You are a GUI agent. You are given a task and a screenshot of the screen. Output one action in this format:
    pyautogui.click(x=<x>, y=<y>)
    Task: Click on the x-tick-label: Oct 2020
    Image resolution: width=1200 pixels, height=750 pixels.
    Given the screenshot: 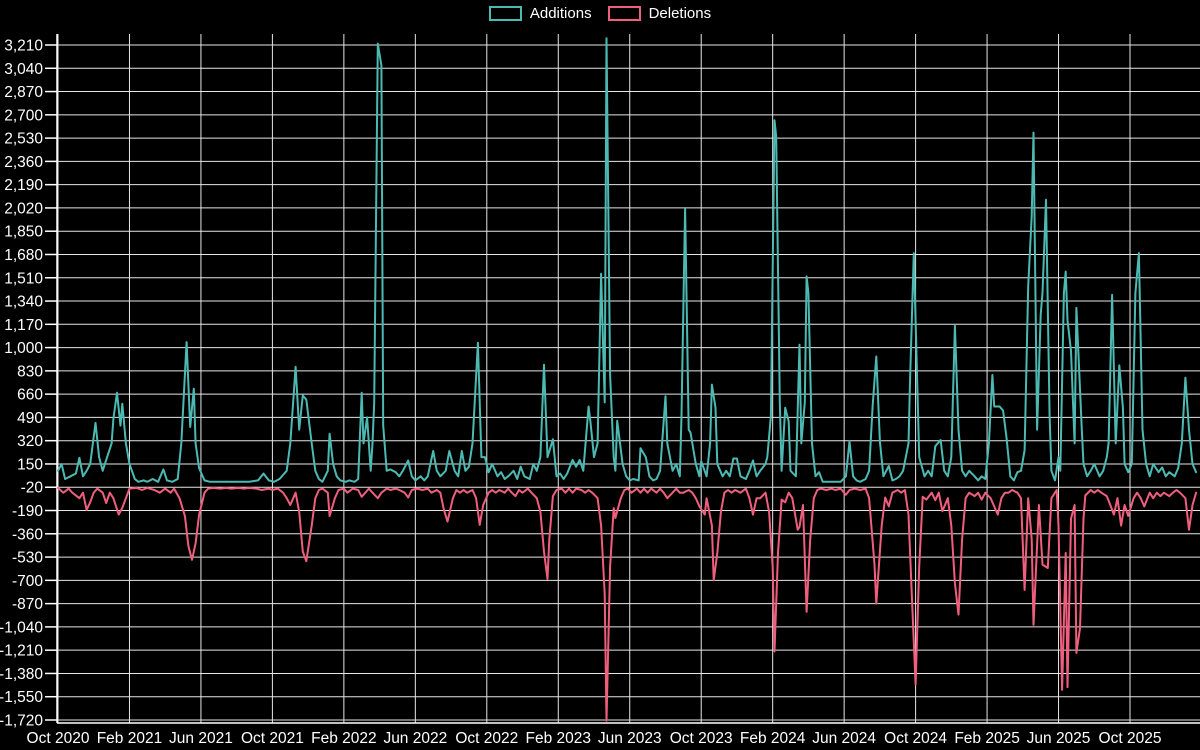 What is the action you would take?
    pyautogui.click(x=58, y=738)
    